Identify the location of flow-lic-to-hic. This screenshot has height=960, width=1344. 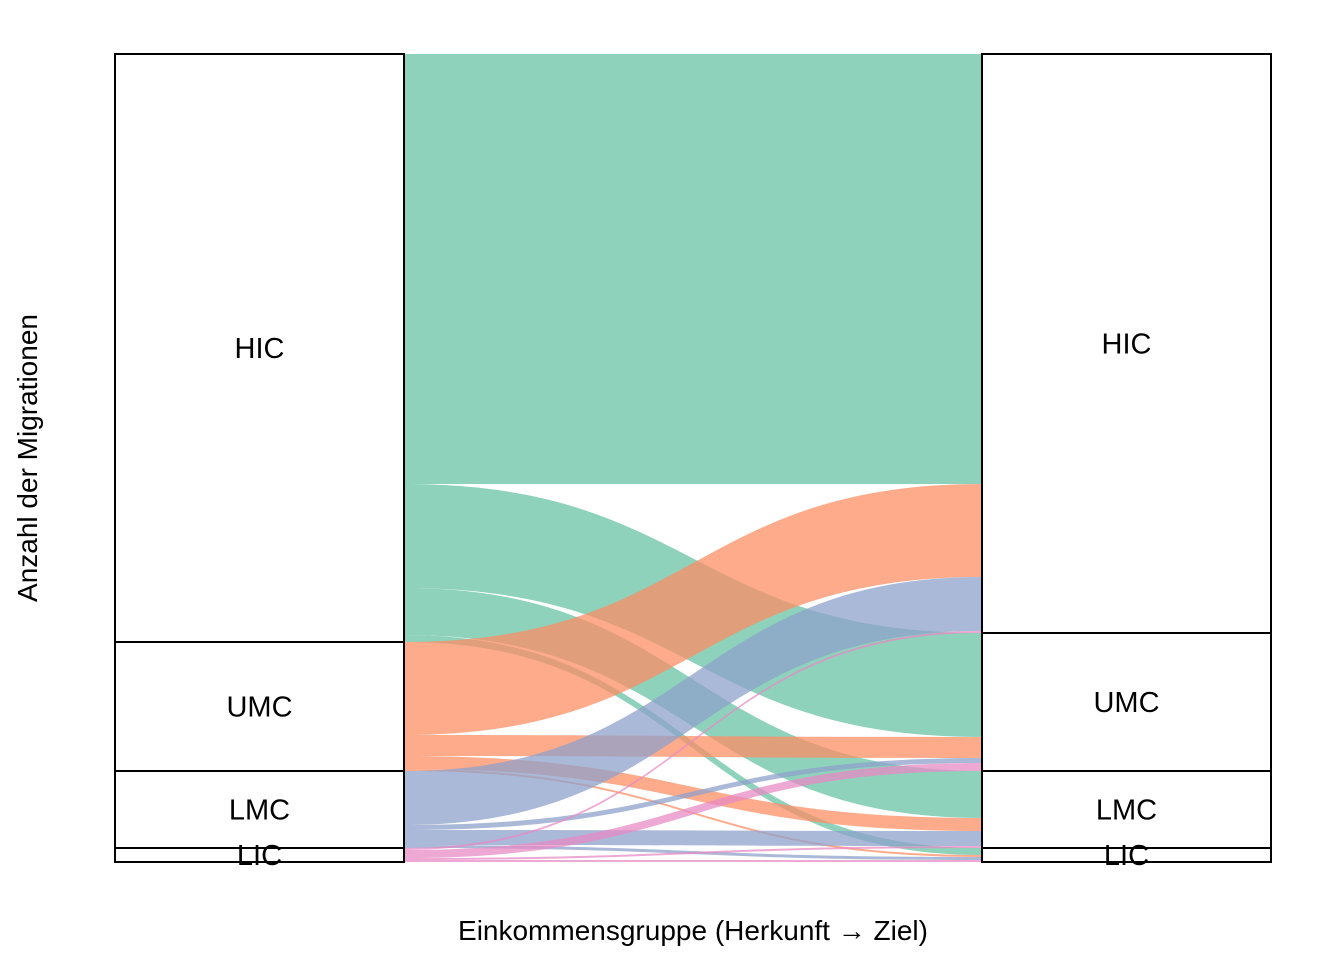
(693, 740).